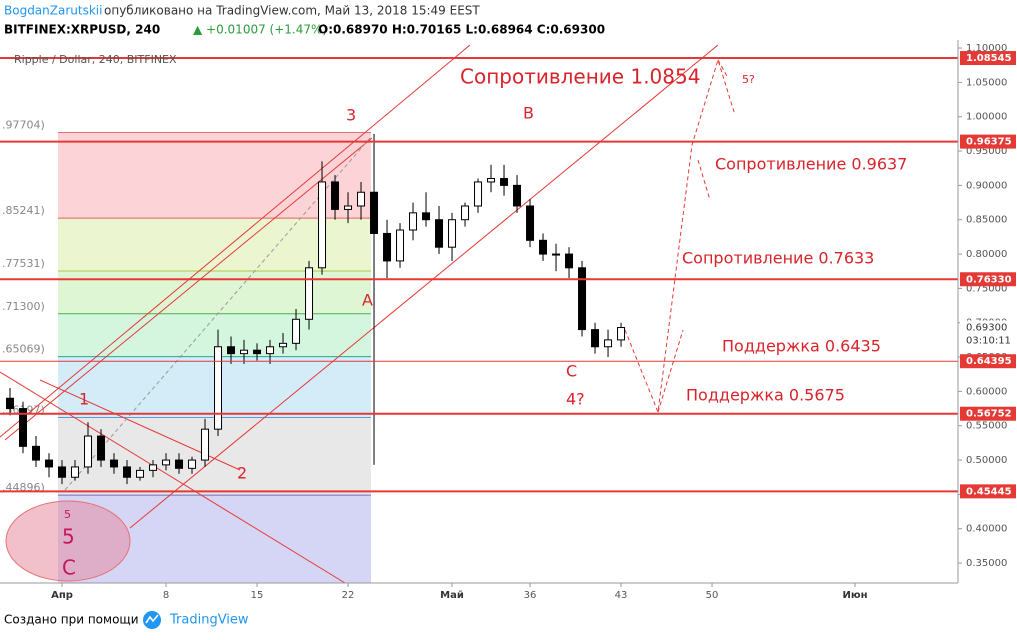 This screenshot has height=640, width=1017. I want to click on x-tick-label: 22, so click(348, 595).